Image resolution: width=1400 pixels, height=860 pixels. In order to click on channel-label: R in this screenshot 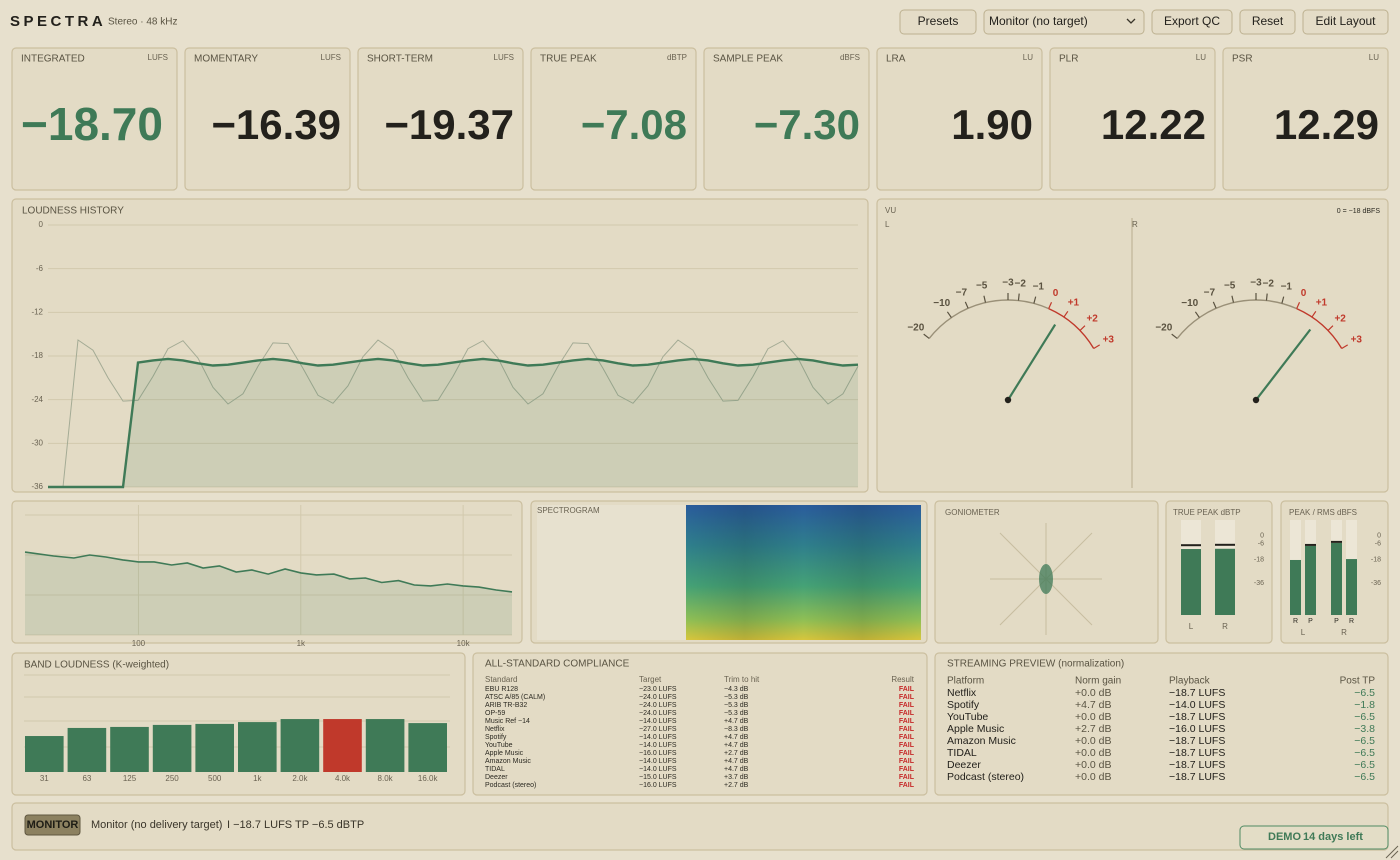, I will do `click(1225, 626)`.